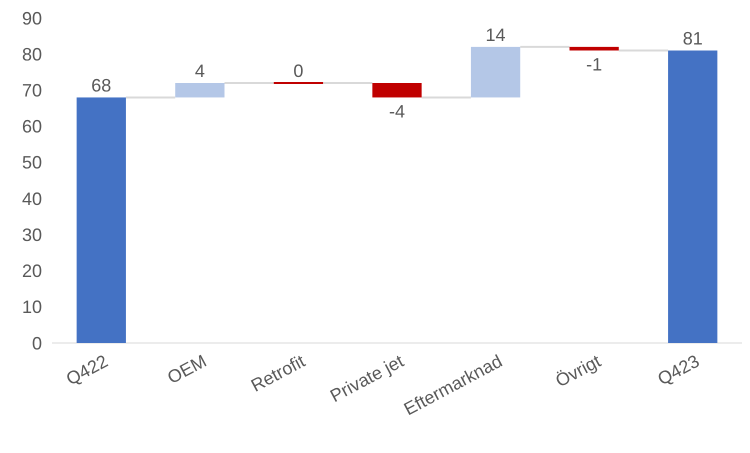 The image size is (750, 453). What do you see at coordinates (692, 38) in the screenshot?
I see `data-label: 81` at bounding box center [692, 38].